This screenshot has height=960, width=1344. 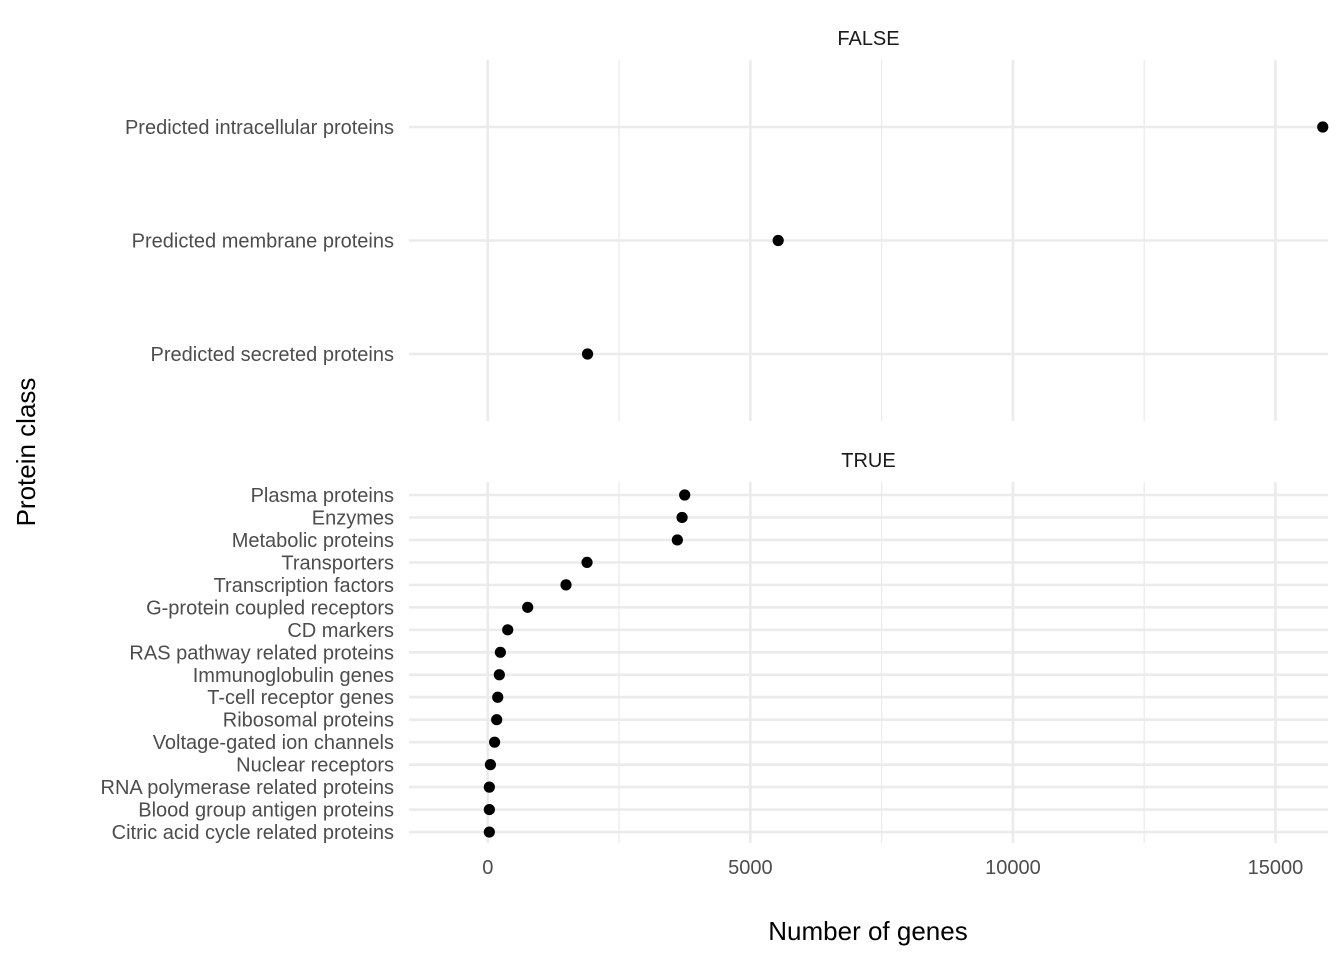 What do you see at coordinates (272, 355) in the screenshot?
I see `y-tick-label: Predicted secreted proteins` at bounding box center [272, 355].